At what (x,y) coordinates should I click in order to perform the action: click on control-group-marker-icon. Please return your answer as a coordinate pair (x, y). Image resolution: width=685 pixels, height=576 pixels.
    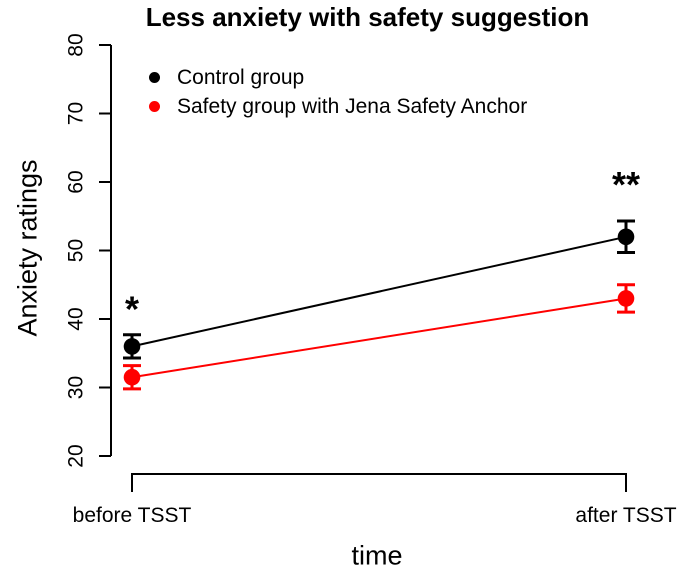
    Looking at the image, I should click on (154, 77).